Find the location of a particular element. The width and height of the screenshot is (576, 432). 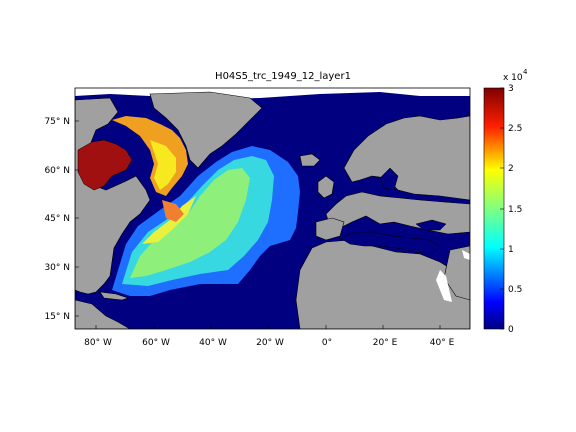

tracer-yellow-band is located at coordinates (169, 220).